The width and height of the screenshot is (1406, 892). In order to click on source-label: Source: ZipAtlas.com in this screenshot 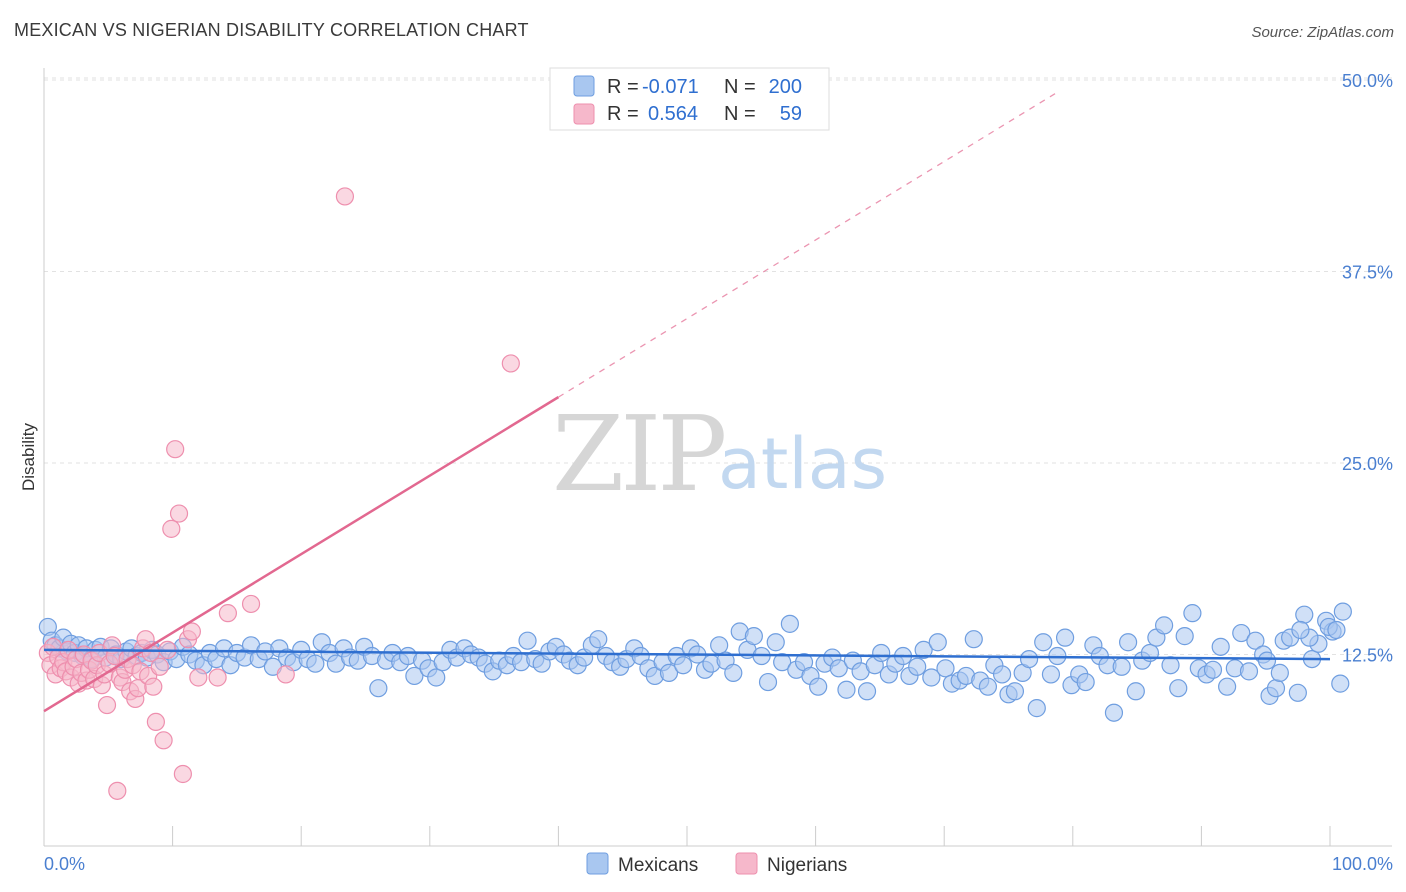, I will do `click(1322, 32)`.